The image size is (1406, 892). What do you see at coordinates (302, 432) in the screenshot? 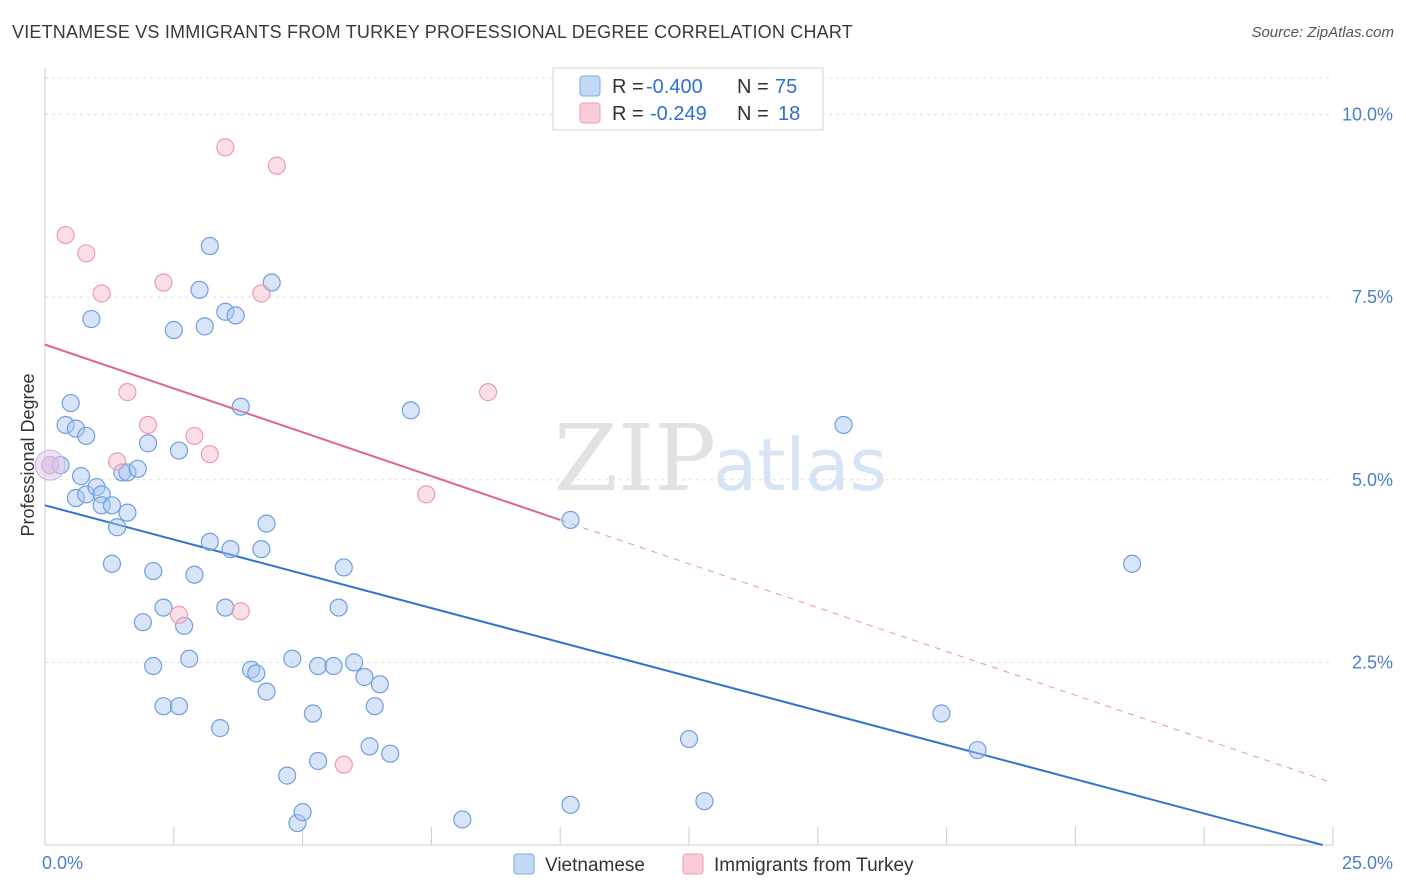
I see `trend-line` at bounding box center [302, 432].